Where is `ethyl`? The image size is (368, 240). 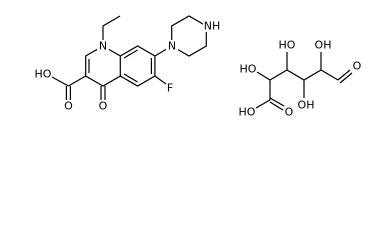
ethyl is located at coordinates (111, 30).